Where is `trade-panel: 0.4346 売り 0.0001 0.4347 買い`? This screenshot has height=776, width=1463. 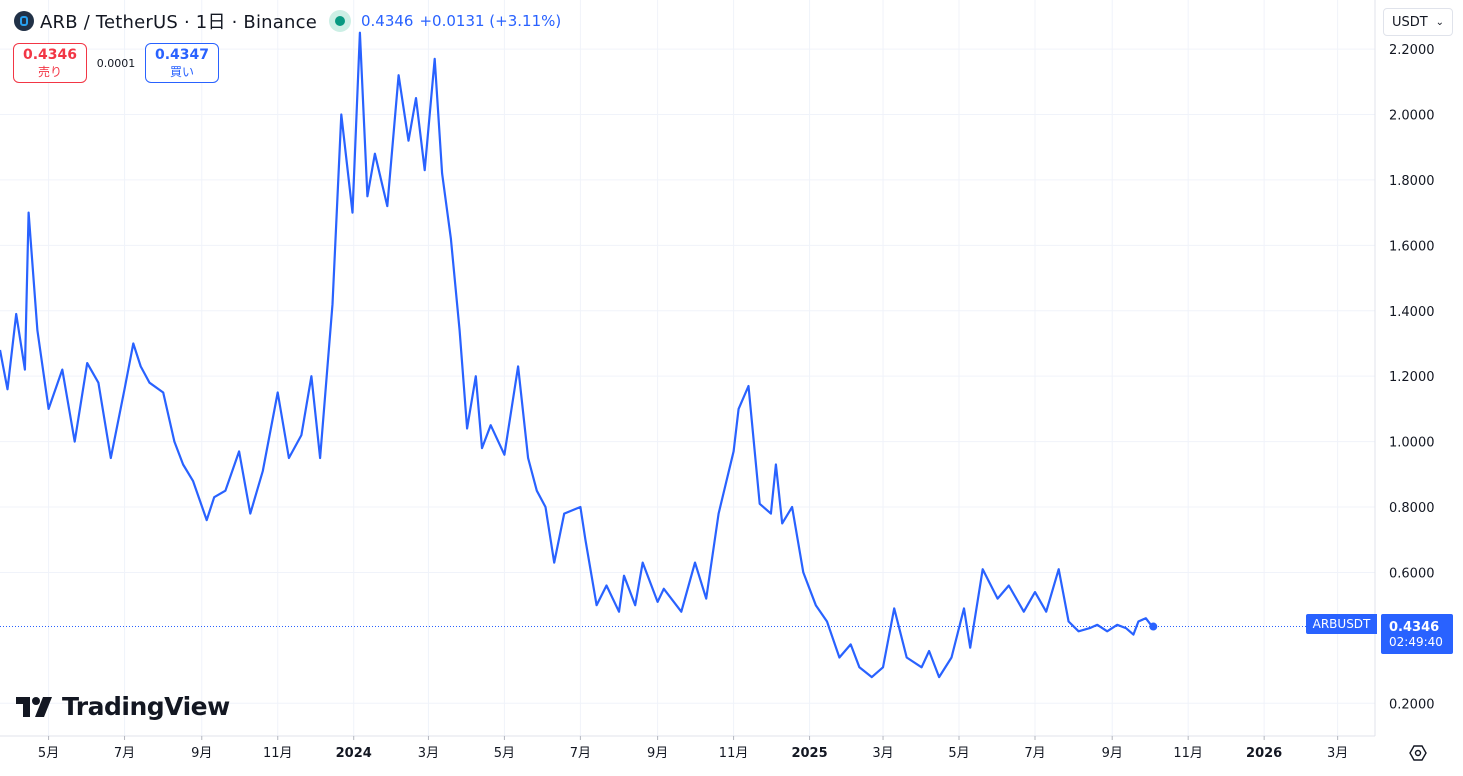 trade-panel: 0.4346 売り 0.0001 0.4347 買い is located at coordinates (116, 63).